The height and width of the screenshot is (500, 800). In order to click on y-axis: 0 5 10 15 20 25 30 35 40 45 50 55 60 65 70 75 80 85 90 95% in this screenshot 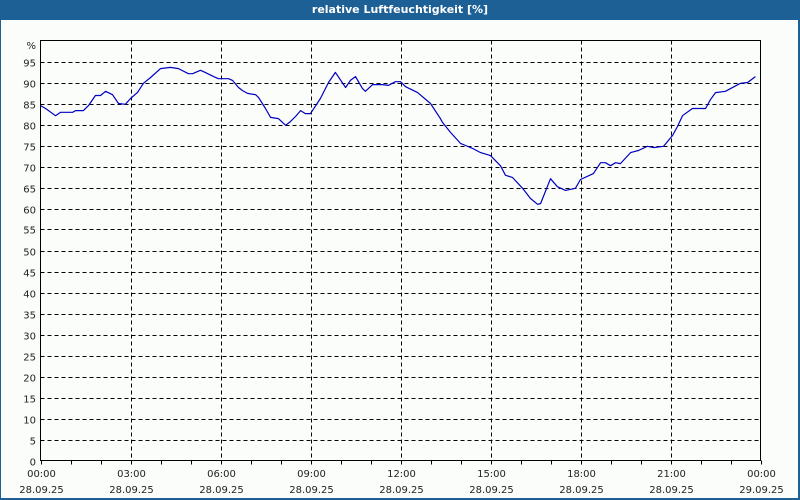, I will do `click(29, 255)`.